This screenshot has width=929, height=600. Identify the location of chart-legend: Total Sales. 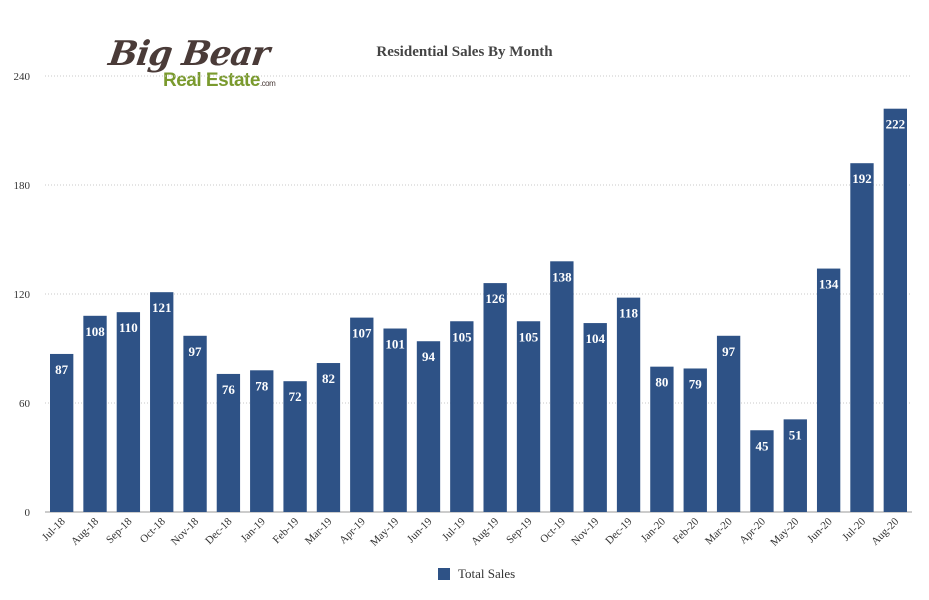
(476, 574).